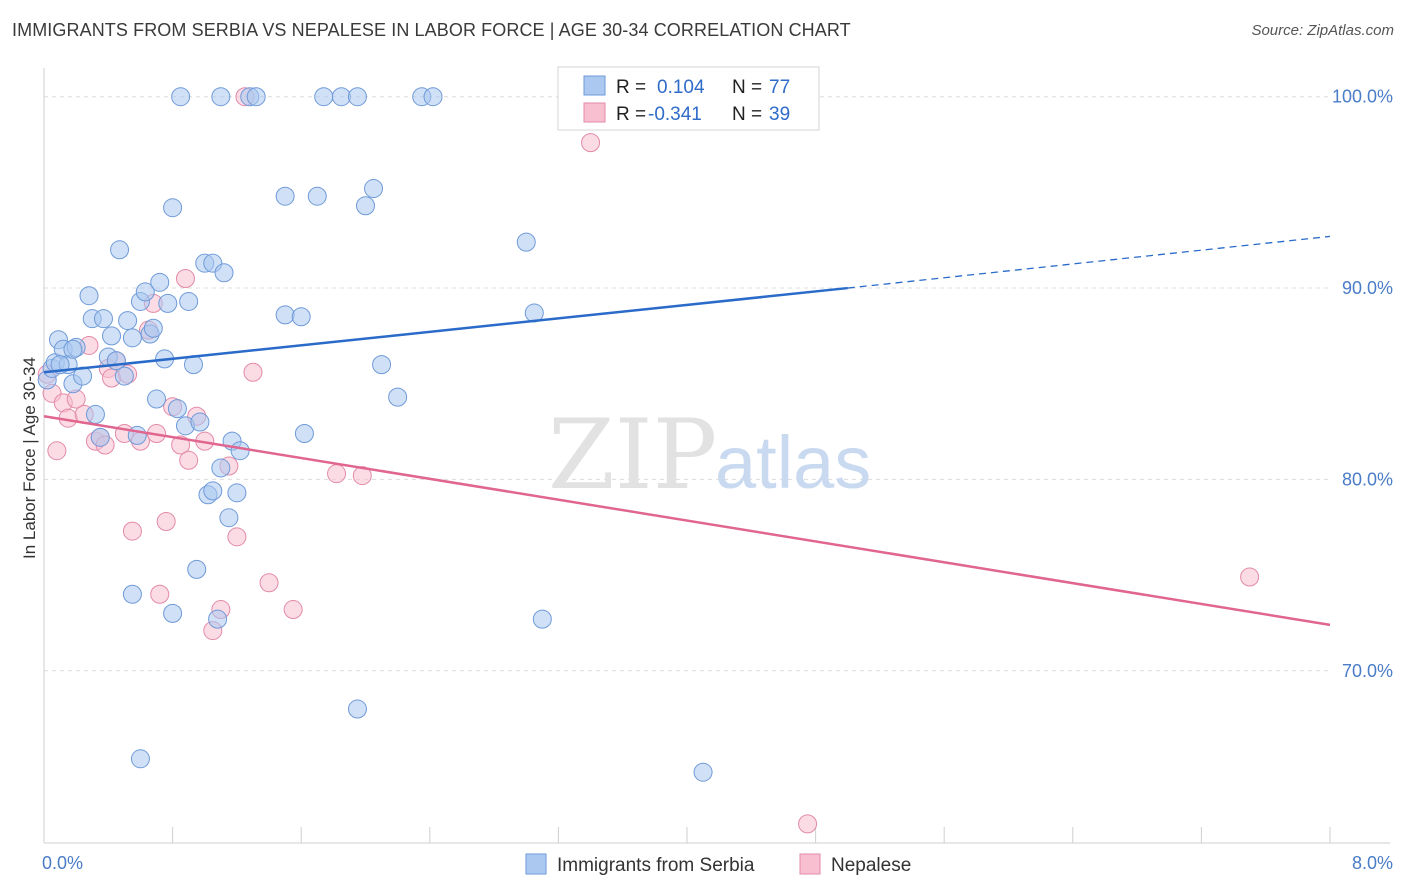 This screenshot has width=1406, height=892. I want to click on series-legend: Immigrants from Serbia Nepalese, so click(718, 864).